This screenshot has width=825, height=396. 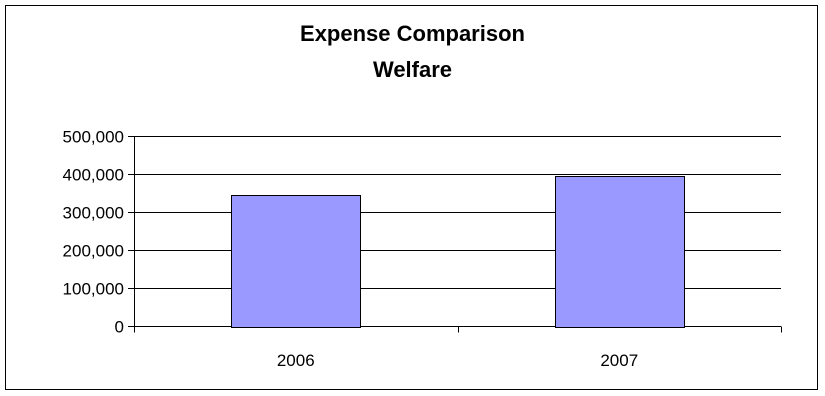 What do you see at coordinates (119, 327) in the screenshot?
I see `y-tick-label: 0` at bounding box center [119, 327].